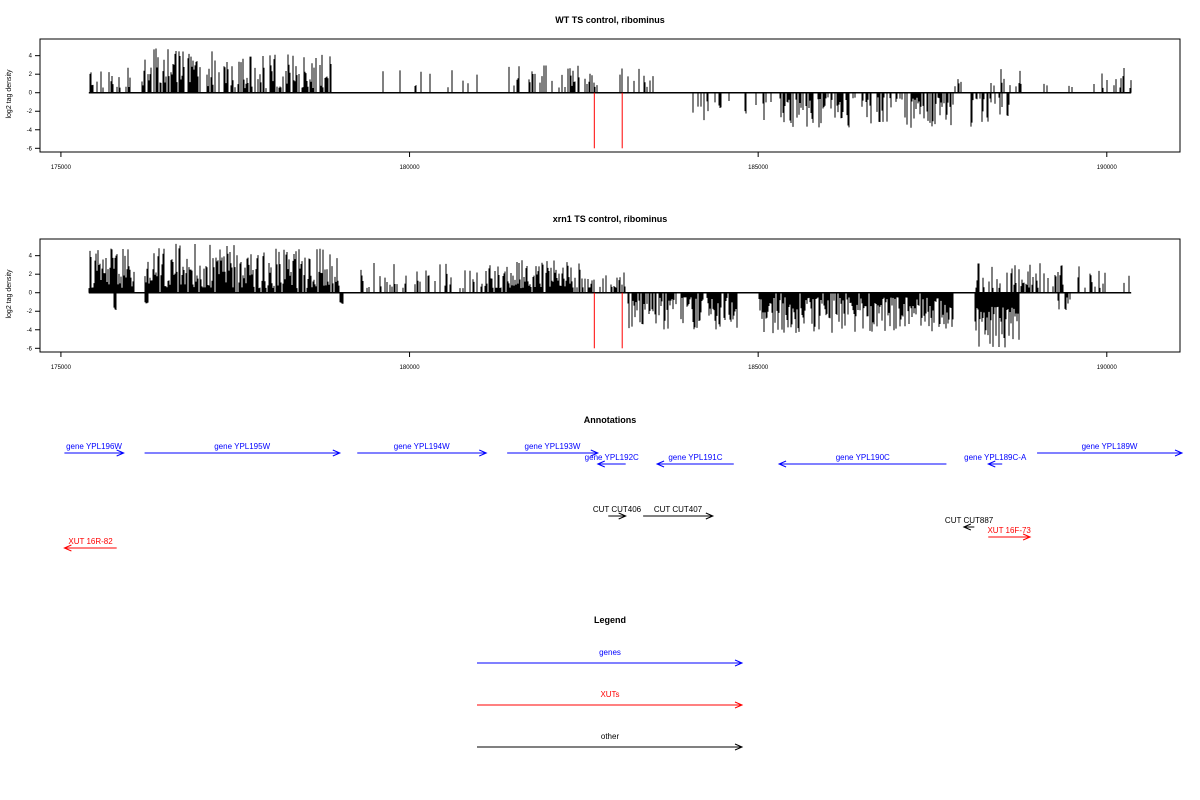 Image resolution: width=1200 pixels, height=800 pixels. I want to click on legend: genes XUTs other, so click(610, 699).